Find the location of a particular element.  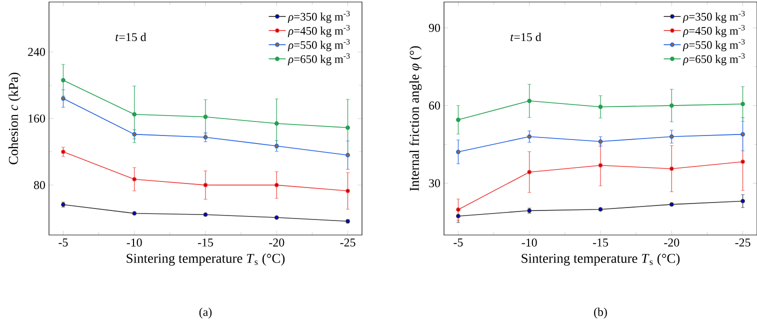

y-tick-label: 240 is located at coordinates (37, 52).